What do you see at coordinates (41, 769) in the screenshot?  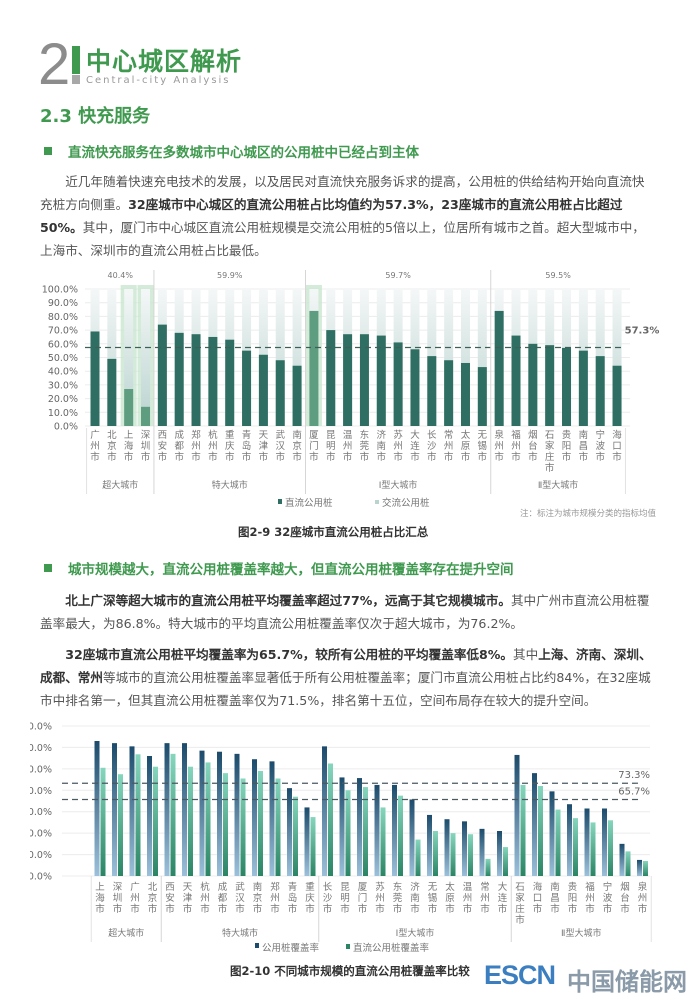 I see `y-tick-label: 80.0%` at bounding box center [41, 769].